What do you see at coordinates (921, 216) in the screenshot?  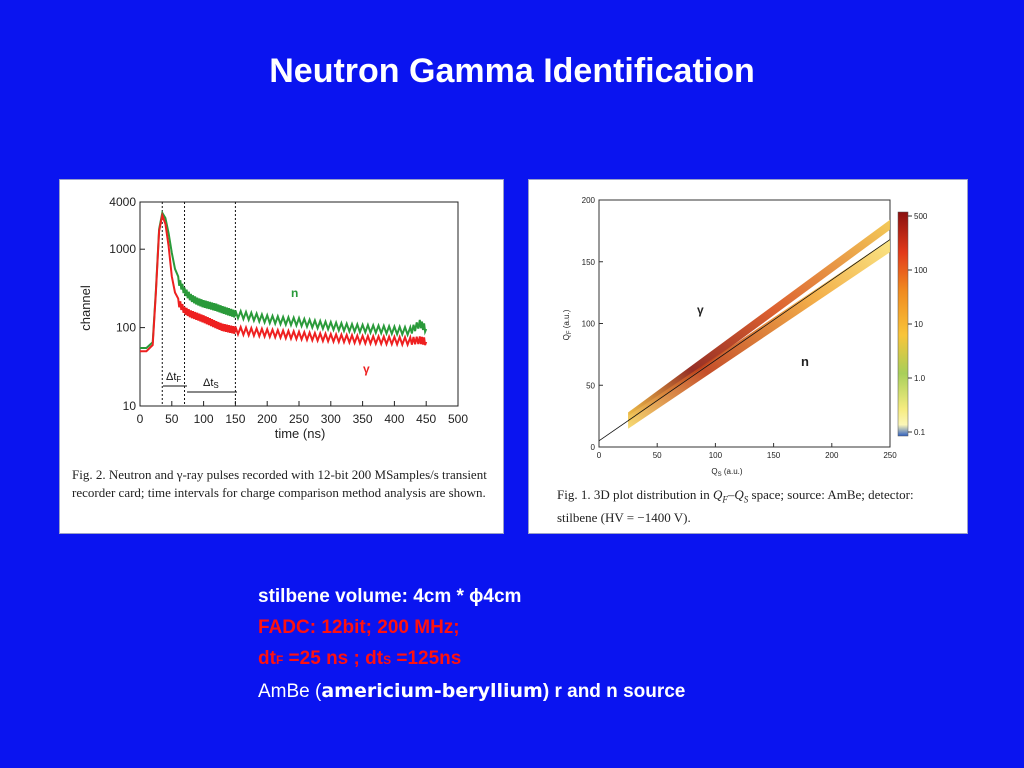 I see `colorbar-tick-label: 500` at bounding box center [921, 216].